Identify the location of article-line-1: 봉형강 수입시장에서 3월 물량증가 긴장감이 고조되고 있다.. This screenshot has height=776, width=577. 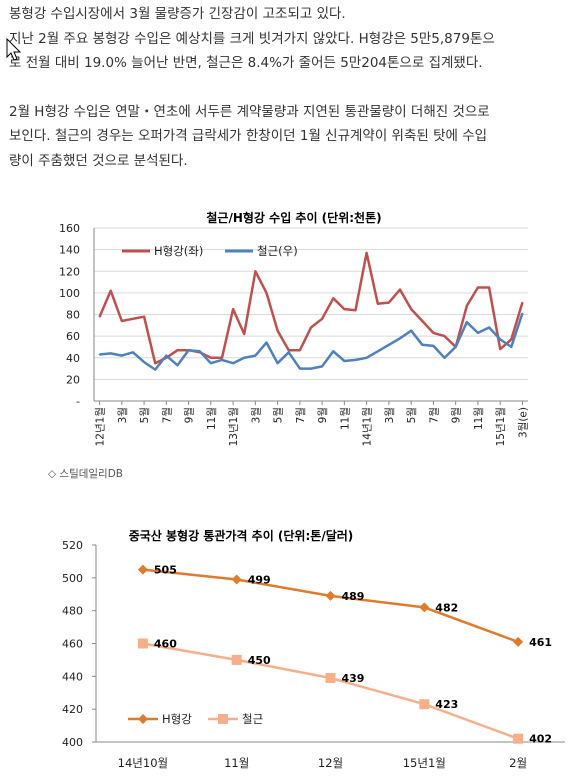
(177, 14).